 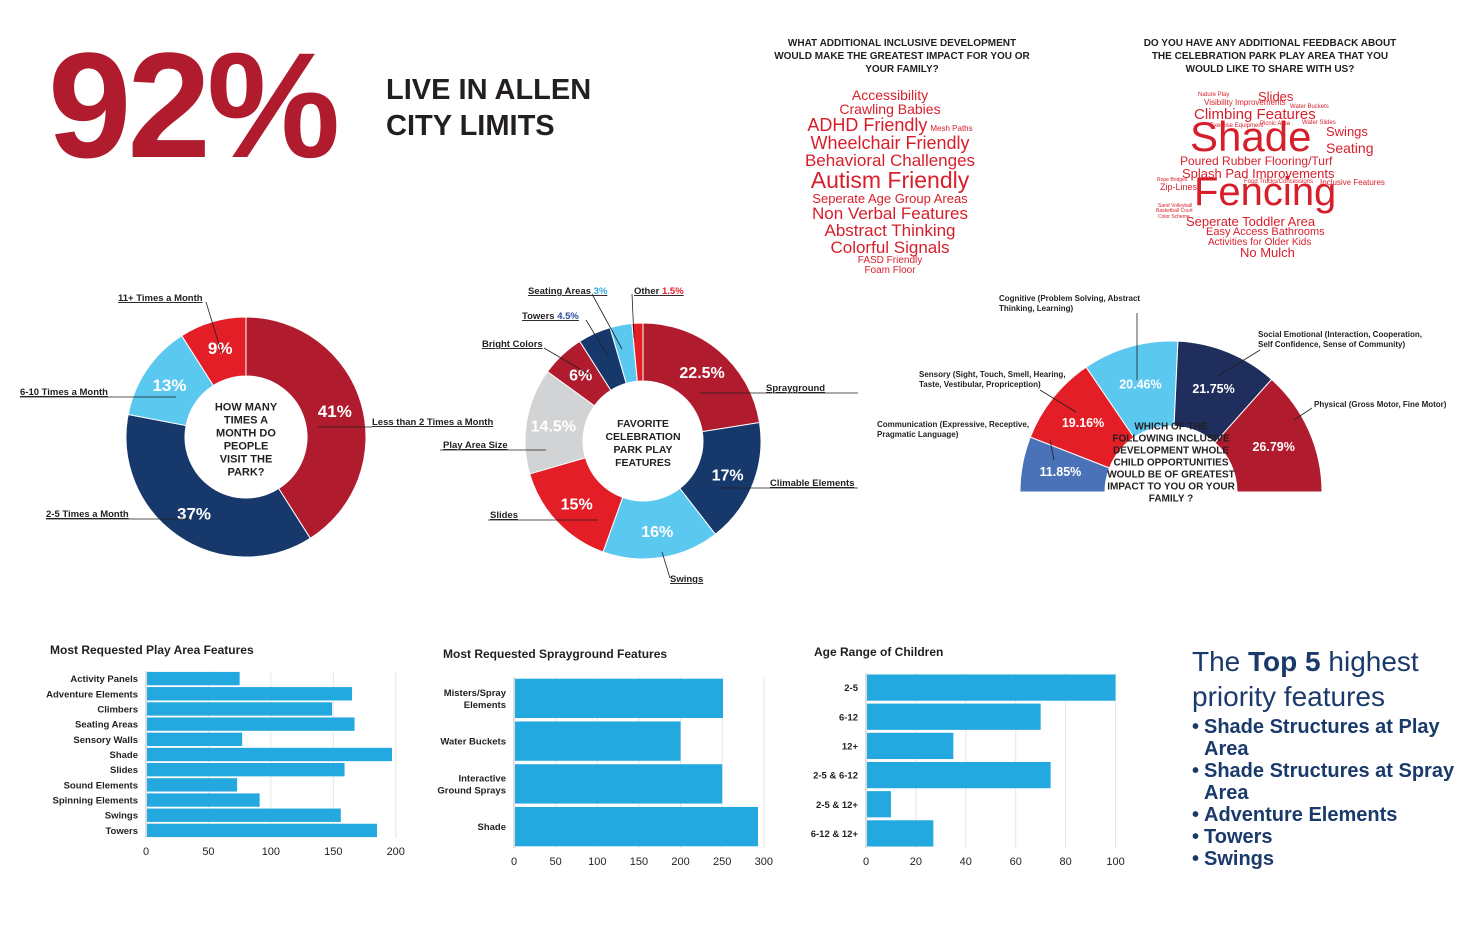 I want to click on cloud-word: Shade, so click(x=1251, y=136).